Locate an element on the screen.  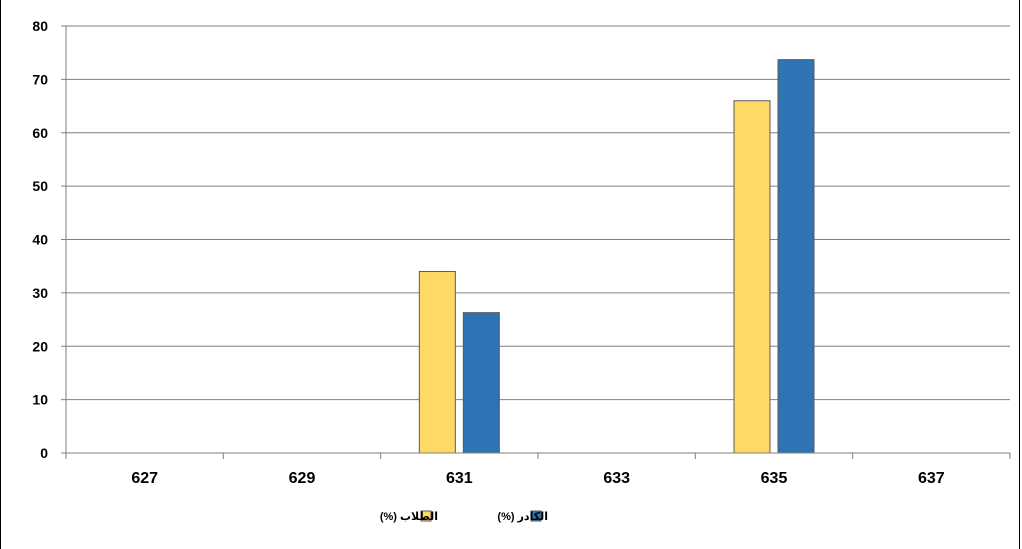
y-tick-label: 40 is located at coordinates (40, 240).